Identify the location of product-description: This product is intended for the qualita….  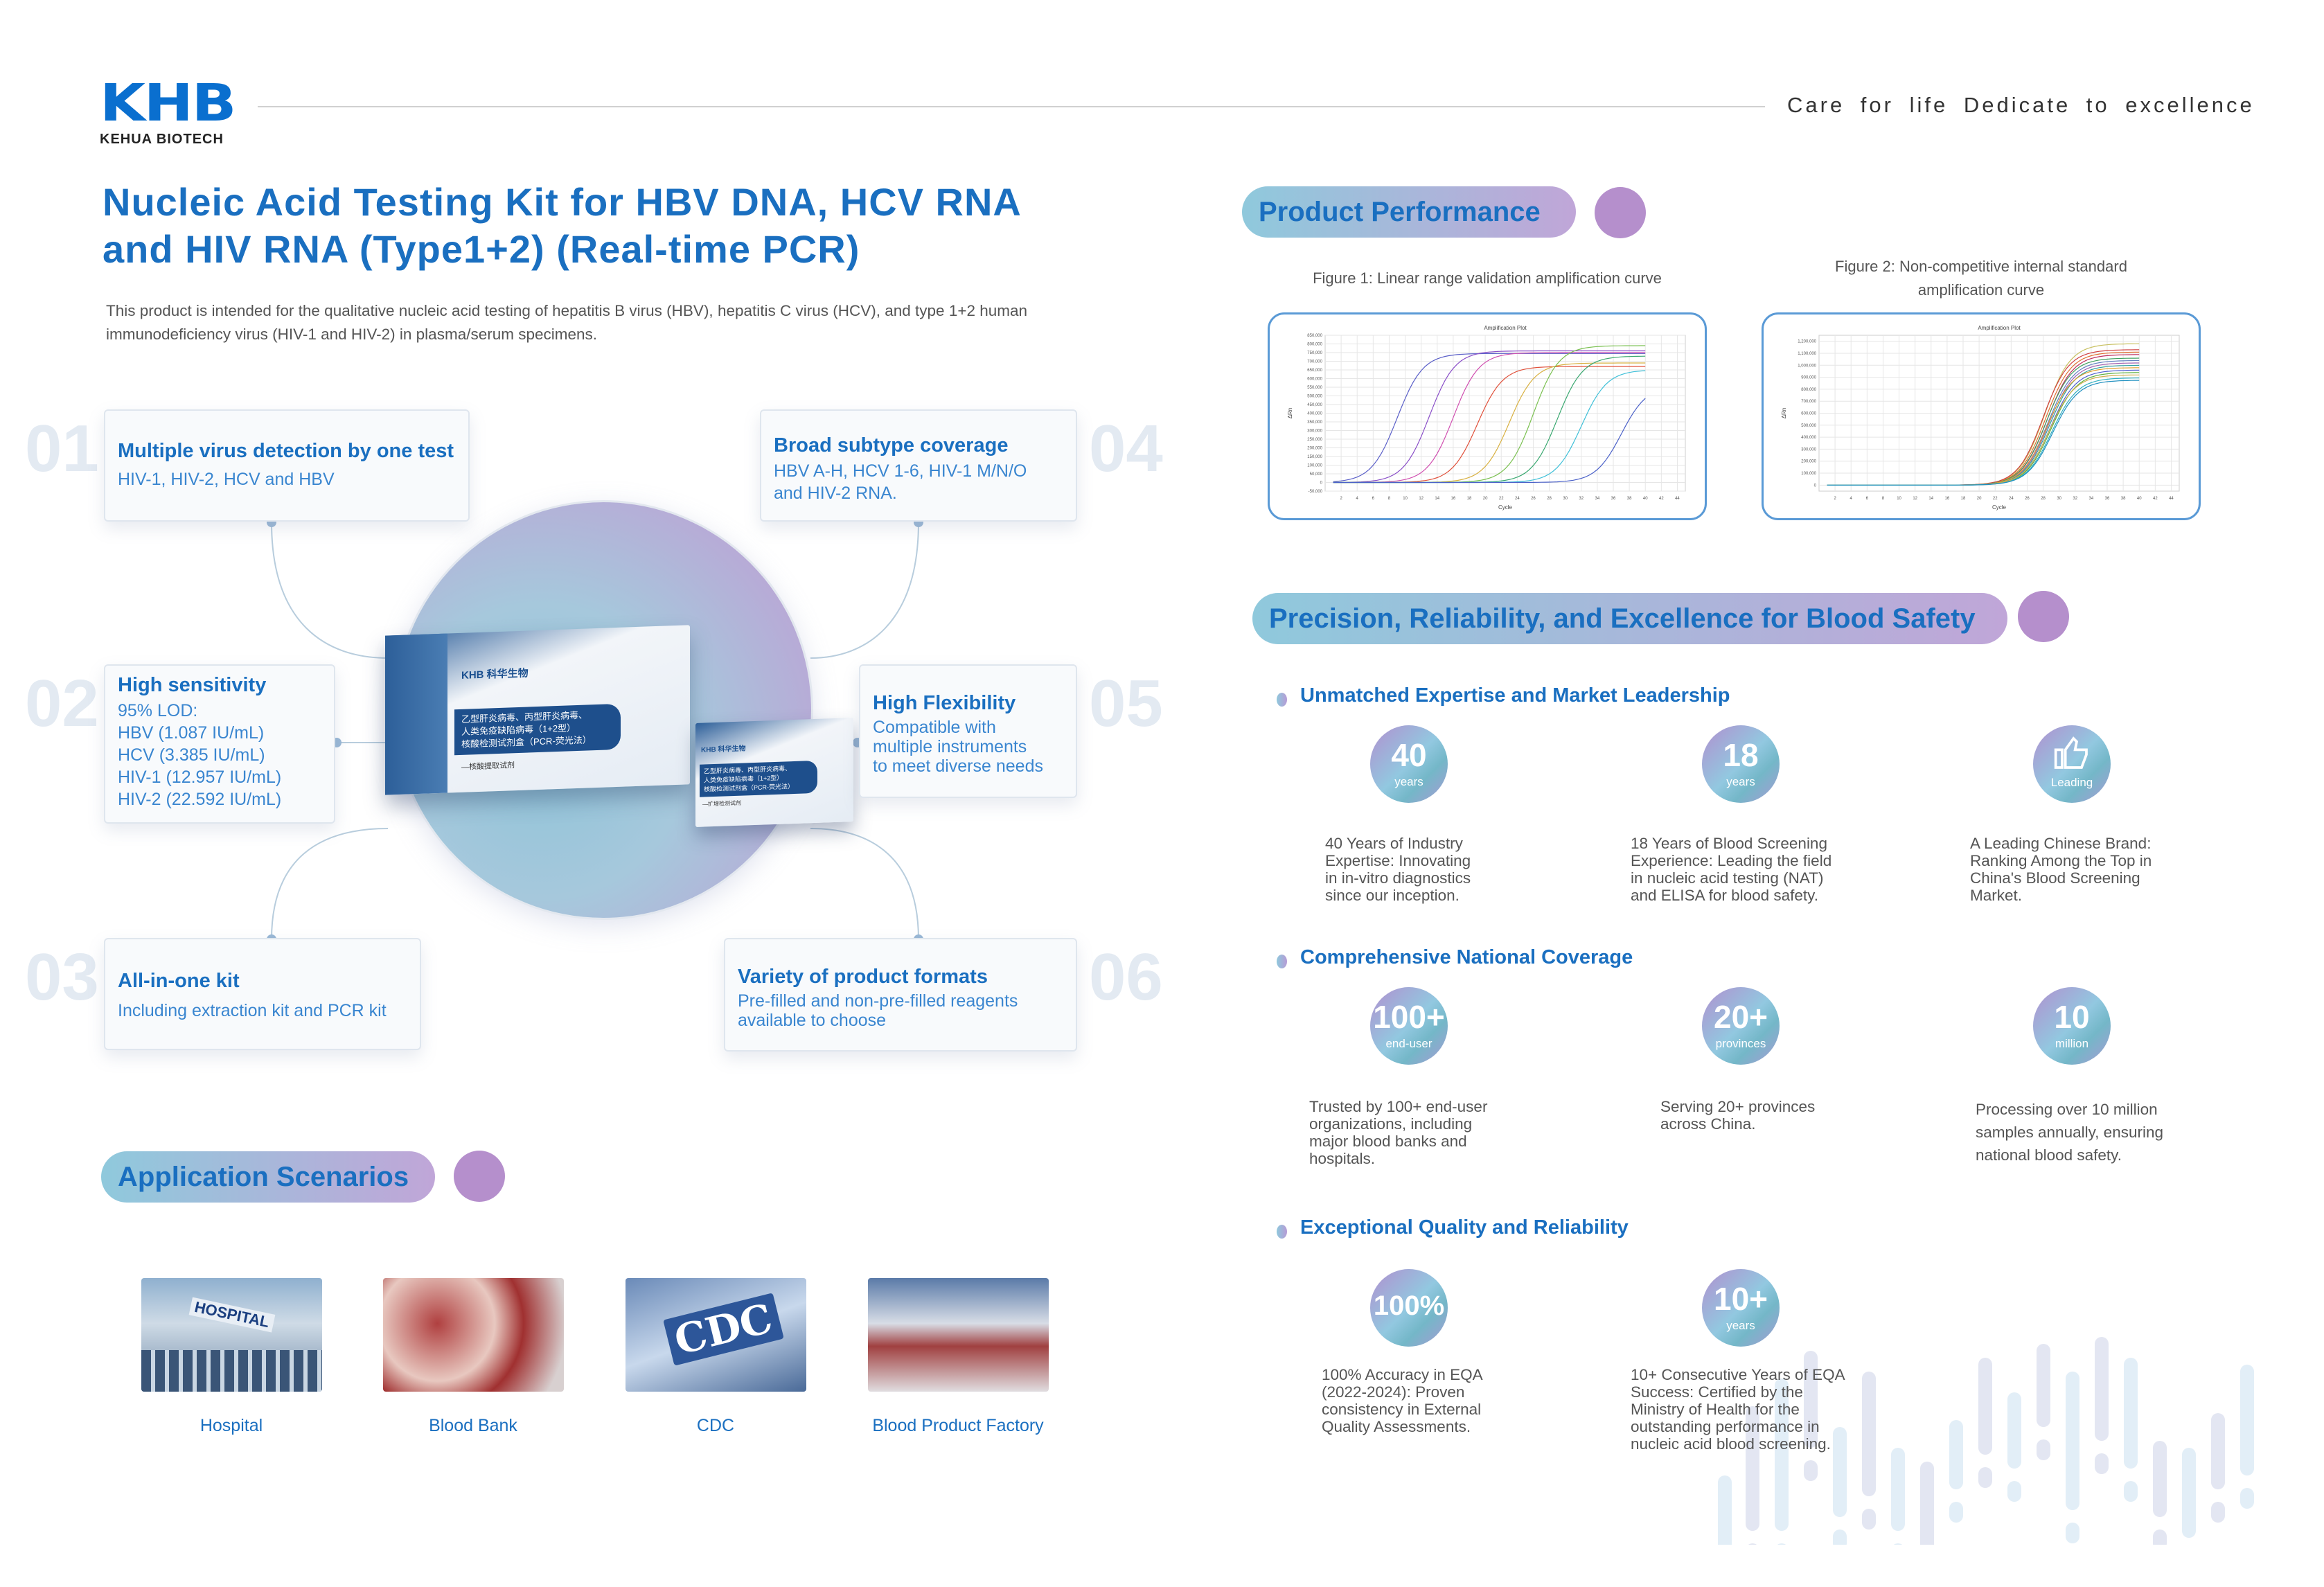
(567, 322).